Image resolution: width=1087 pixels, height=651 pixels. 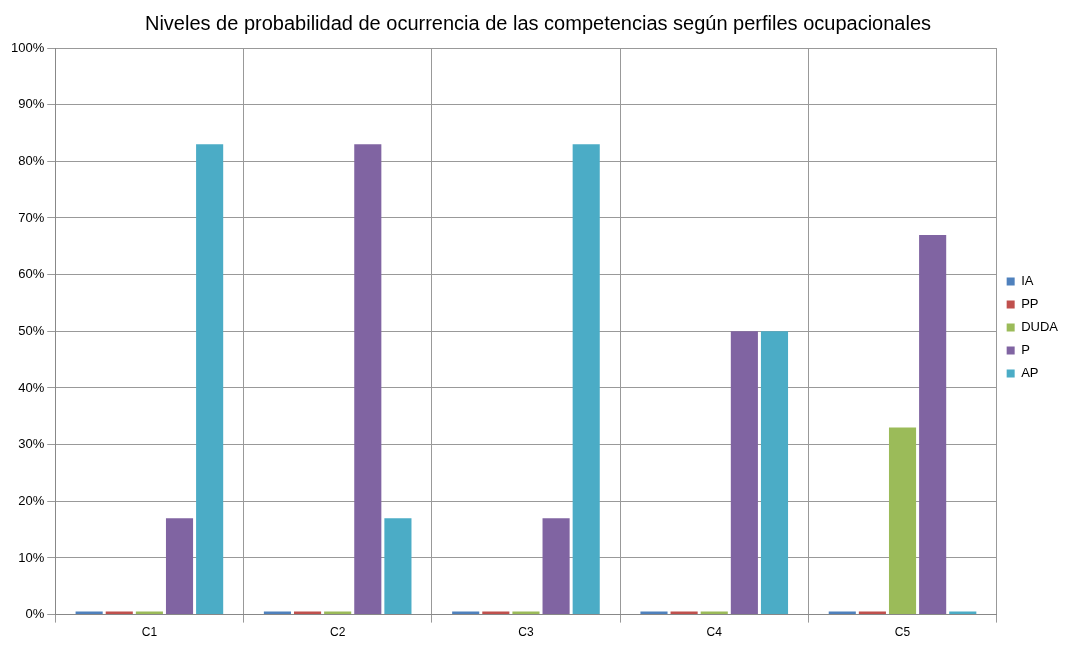 What do you see at coordinates (538, 22) in the screenshot?
I see `chart-title: Niveles de probabilidad de ocurrencia de las competencias según perfiles ocupacionales` at bounding box center [538, 22].